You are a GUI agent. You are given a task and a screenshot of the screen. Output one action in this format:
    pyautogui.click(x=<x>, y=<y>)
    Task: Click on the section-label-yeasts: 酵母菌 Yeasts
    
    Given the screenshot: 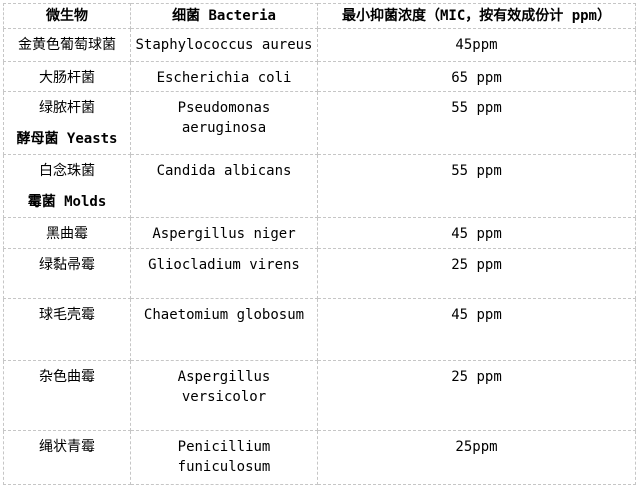 What is the action you would take?
    pyautogui.click(x=67, y=139)
    